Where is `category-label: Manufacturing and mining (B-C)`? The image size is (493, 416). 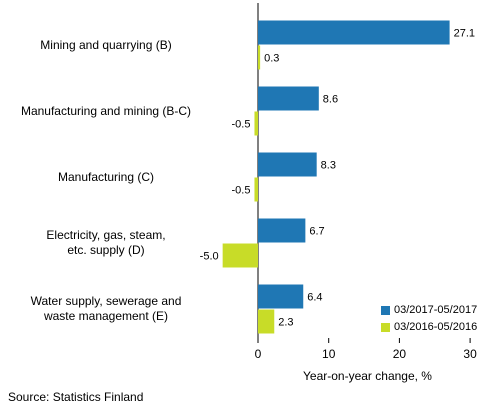
category-label: Manufacturing and mining (B-C) is located at coordinates (106, 111).